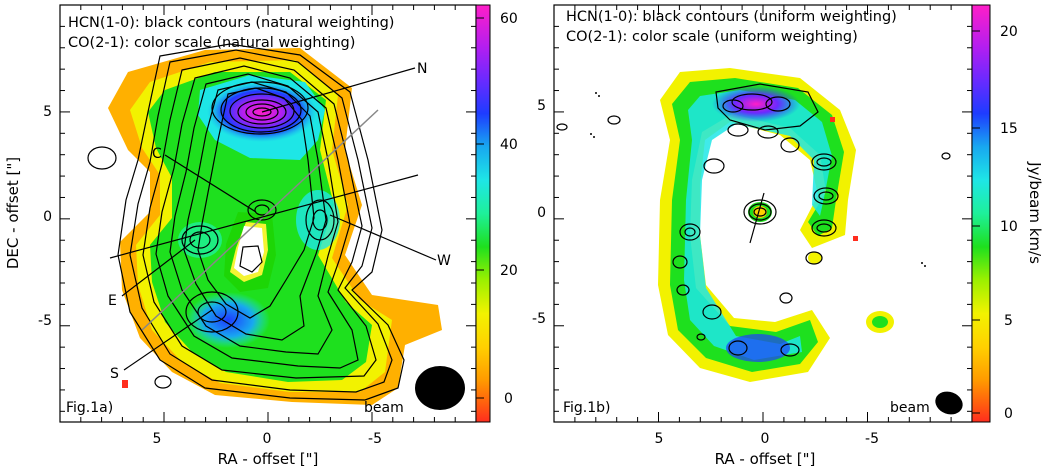  Describe the element at coordinates (509, 19) in the screenshot. I see `panel-a-cbar-label: 60` at that location.